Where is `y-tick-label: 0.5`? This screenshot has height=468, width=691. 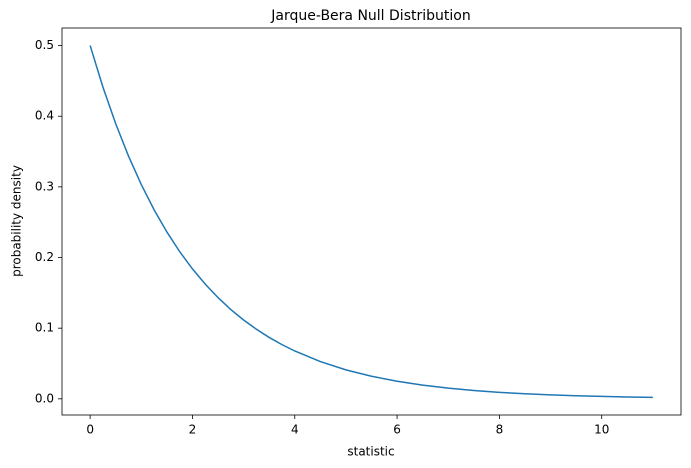
y-tick-label: 0.5 is located at coordinates (44, 45).